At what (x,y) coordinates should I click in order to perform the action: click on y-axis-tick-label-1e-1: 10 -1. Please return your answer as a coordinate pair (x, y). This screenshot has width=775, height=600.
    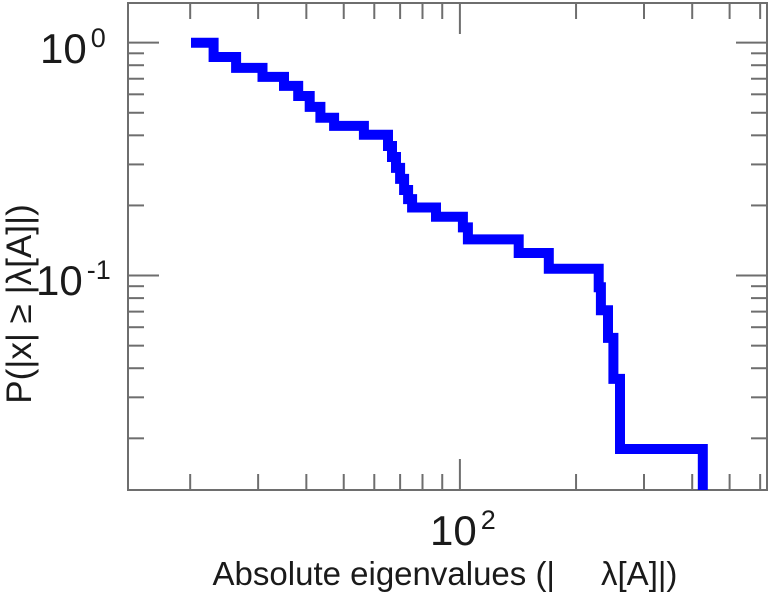
    Looking at the image, I should click on (73, 280).